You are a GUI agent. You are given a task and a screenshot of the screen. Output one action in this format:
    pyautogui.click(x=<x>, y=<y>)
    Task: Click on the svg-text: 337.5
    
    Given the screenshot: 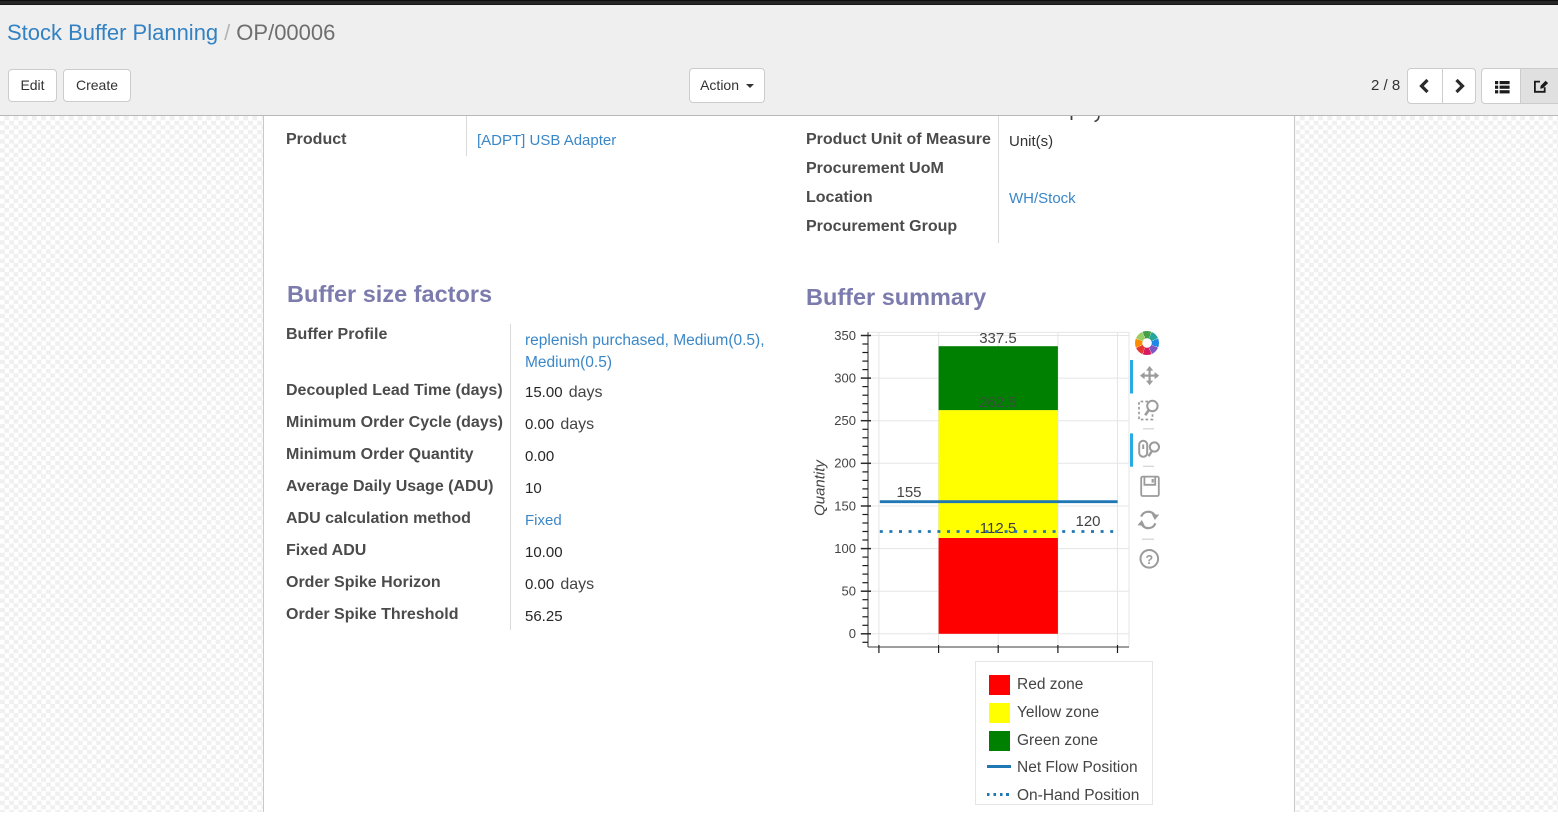 What is the action you would take?
    pyautogui.click(x=998, y=338)
    